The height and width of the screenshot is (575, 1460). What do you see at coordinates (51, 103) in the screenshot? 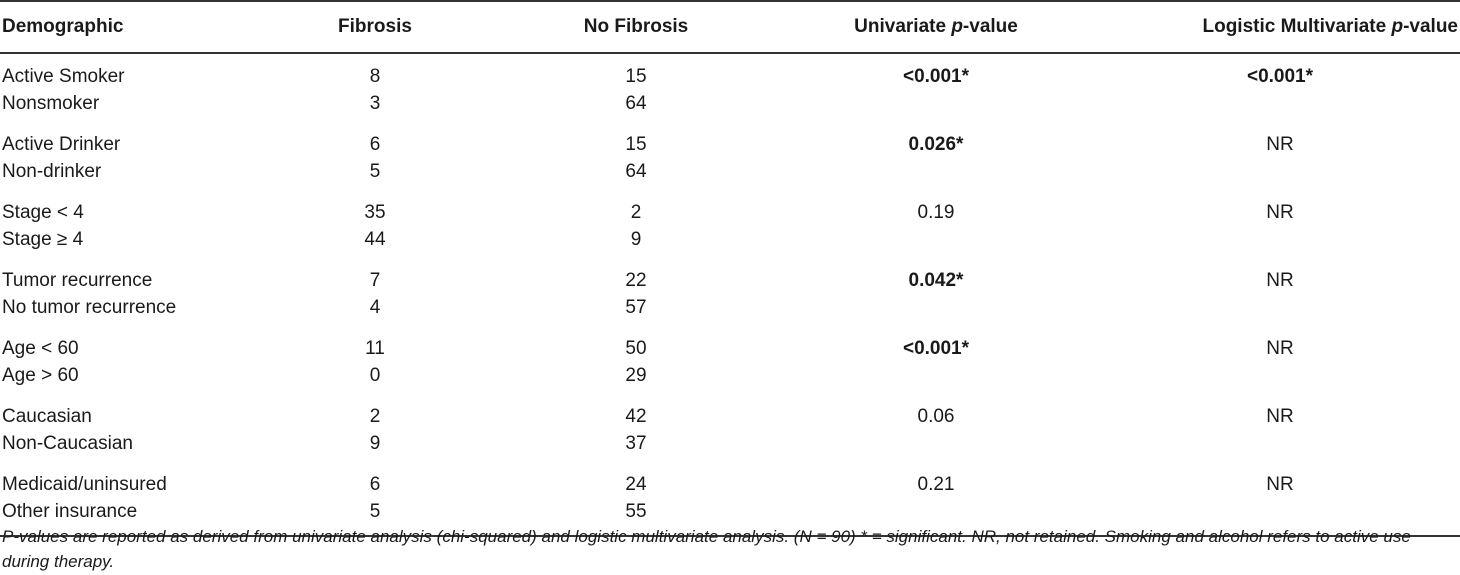
I see `cell-demographic: Nonsmoker` at bounding box center [51, 103].